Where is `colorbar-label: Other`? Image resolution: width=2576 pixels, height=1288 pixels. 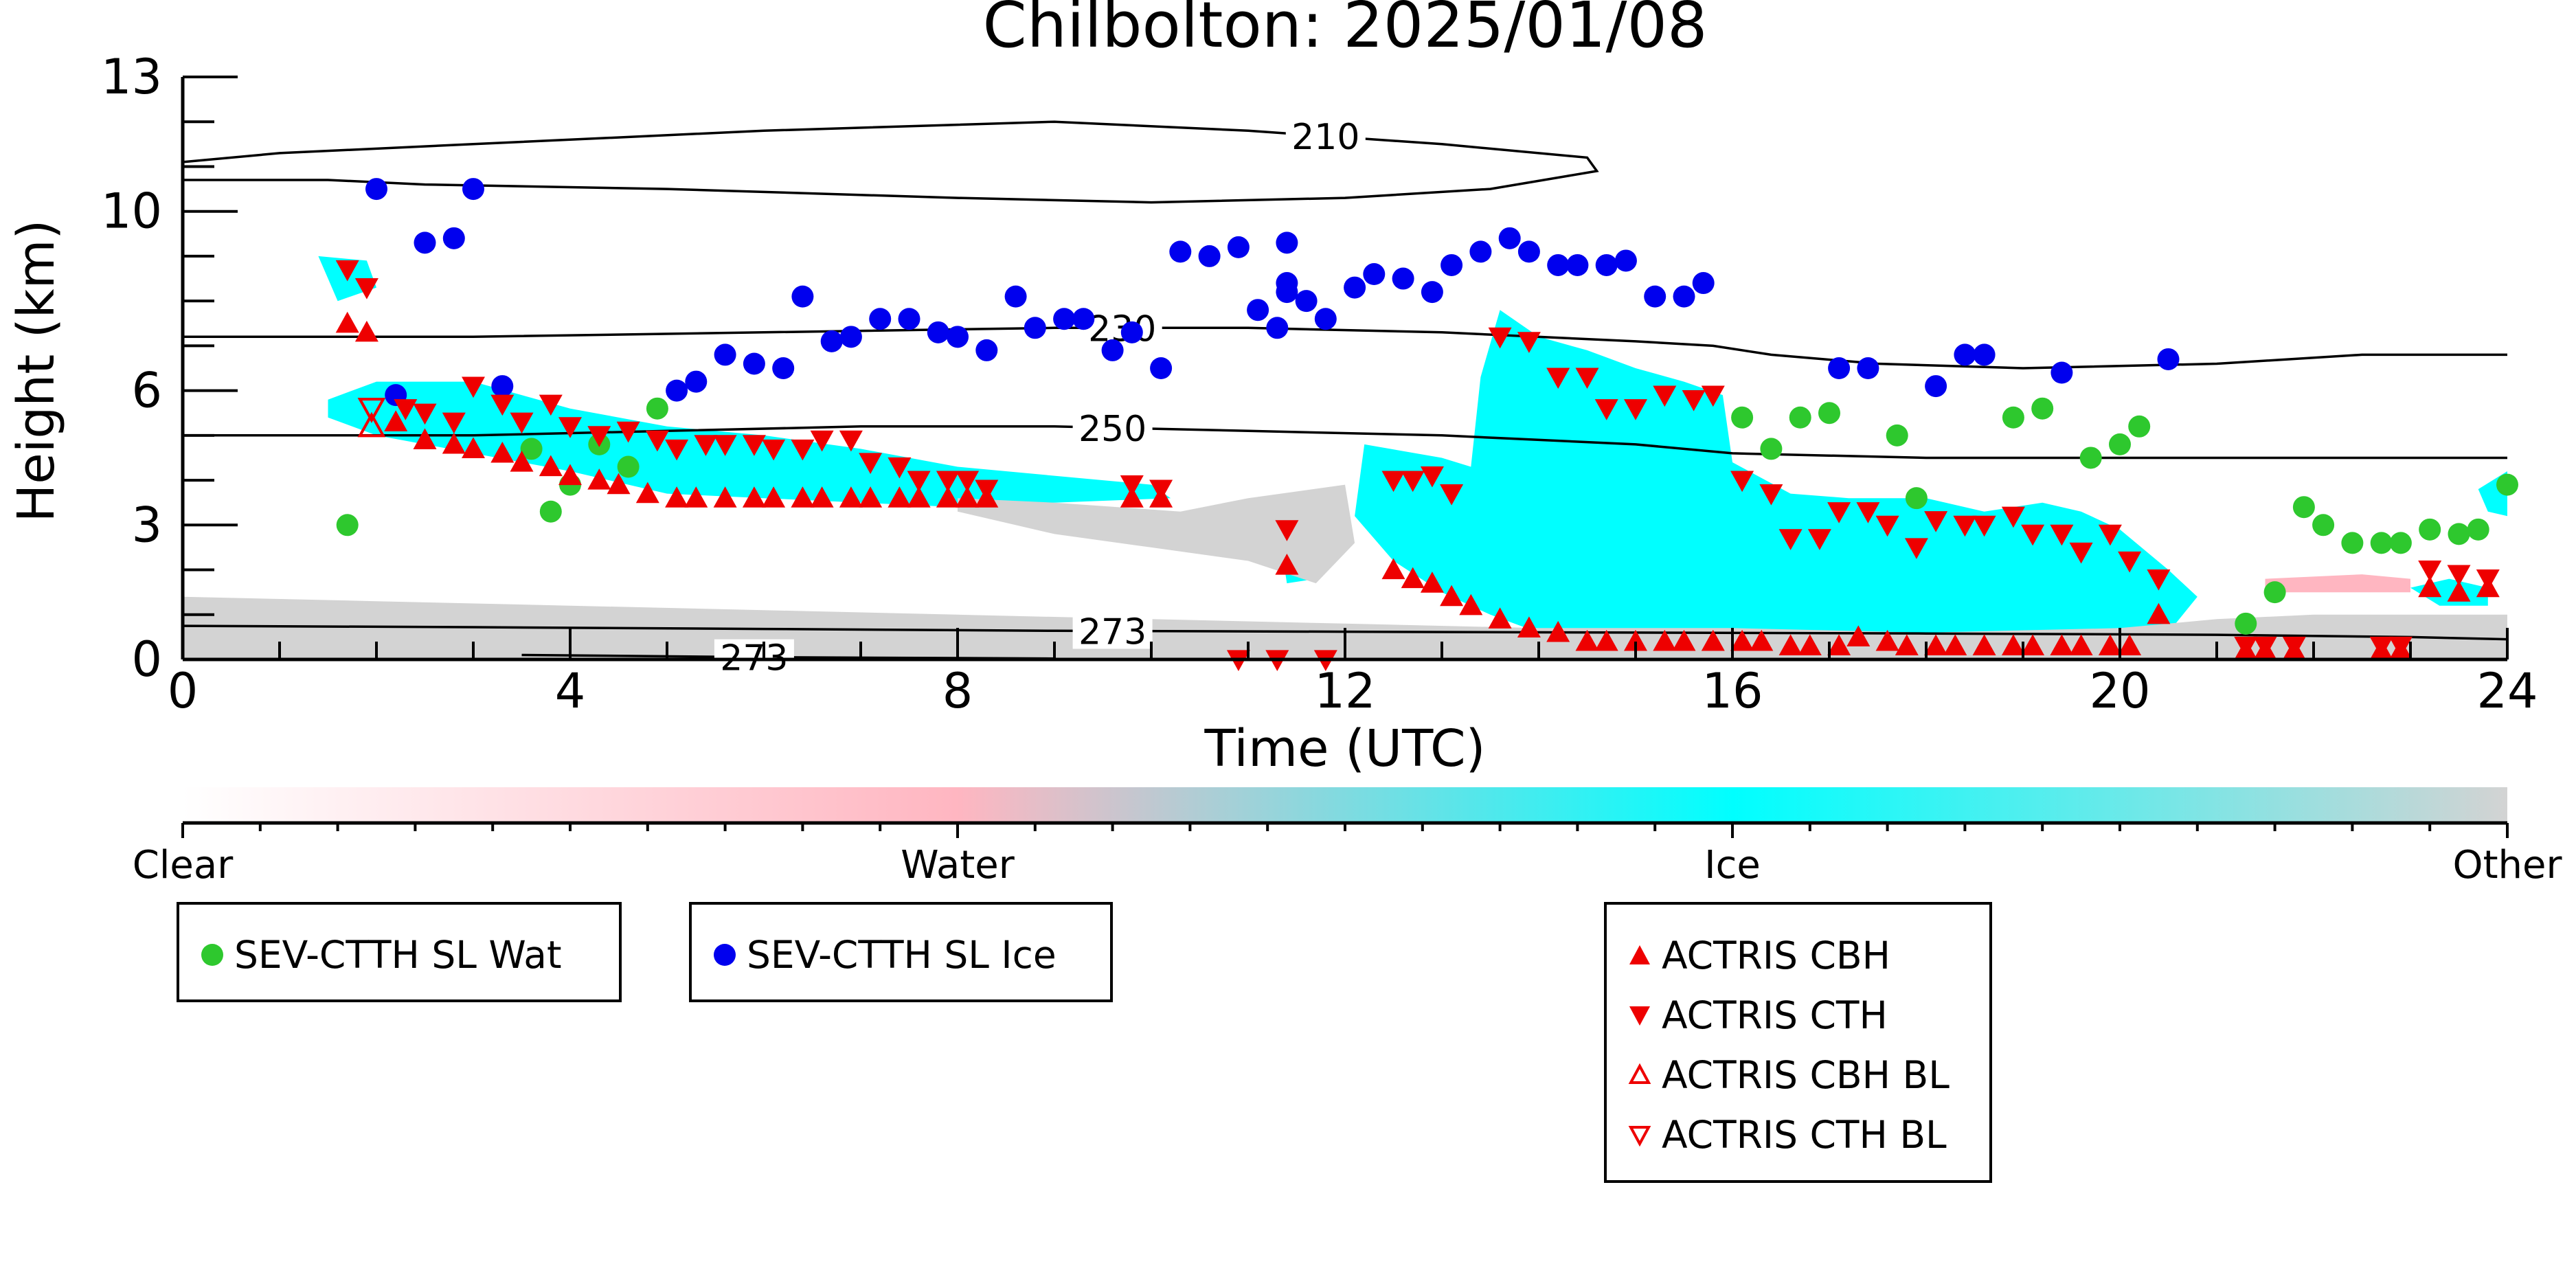 colorbar-label: Other is located at coordinates (2507, 865).